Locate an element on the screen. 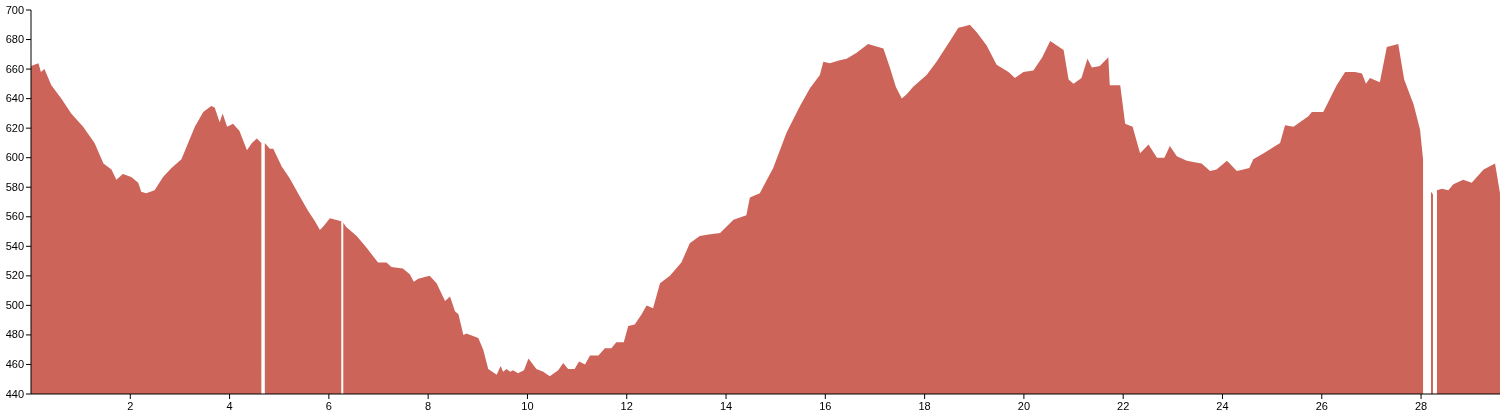  y-tick-label: 540 is located at coordinates (14, 245).